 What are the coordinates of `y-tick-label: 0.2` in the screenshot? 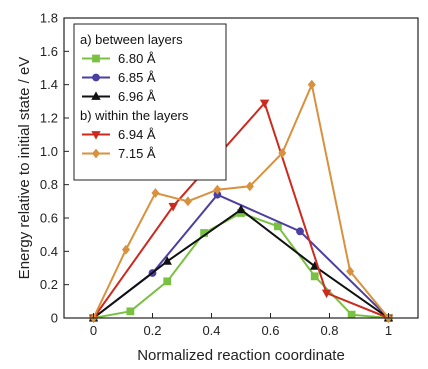 It's located at (49, 284).